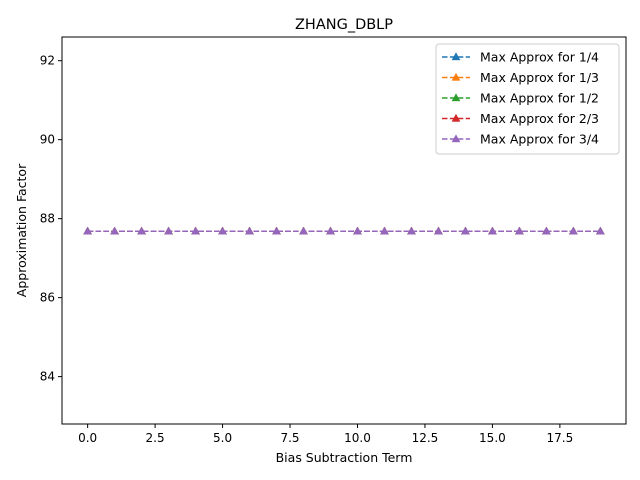 This screenshot has height=480, width=640. What do you see at coordinates (289, 438) in the screenshot?
I see `x-tick-label: 7.5` at bounding box center [289, 438].